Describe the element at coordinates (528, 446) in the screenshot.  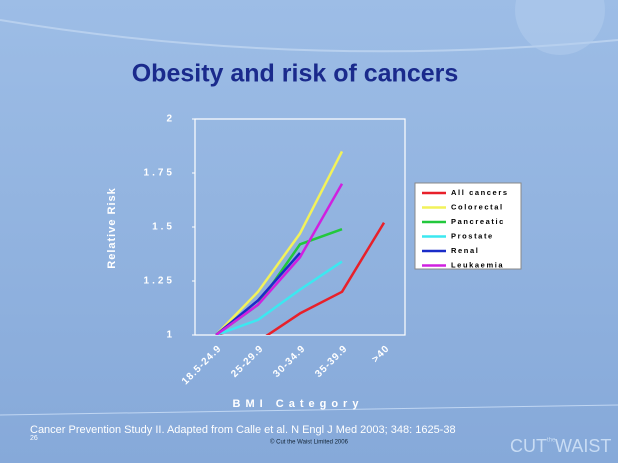
I see `logo: CUT` at that location.